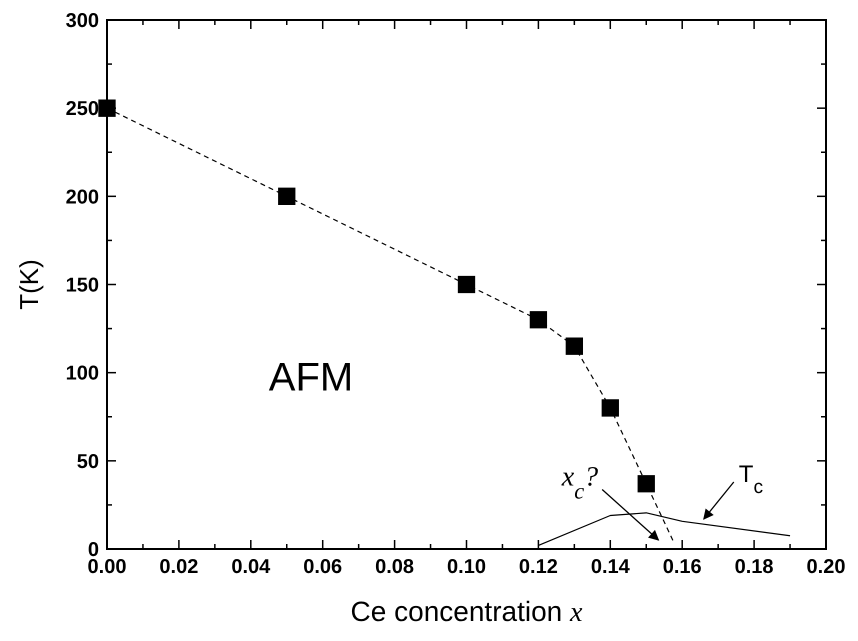 The height and width of the screenshot is (641, 858). What do you see at coordinates (87, 461) in the screenshot?
I see `y-tick-label: 50` at bounding box center [87, 461].